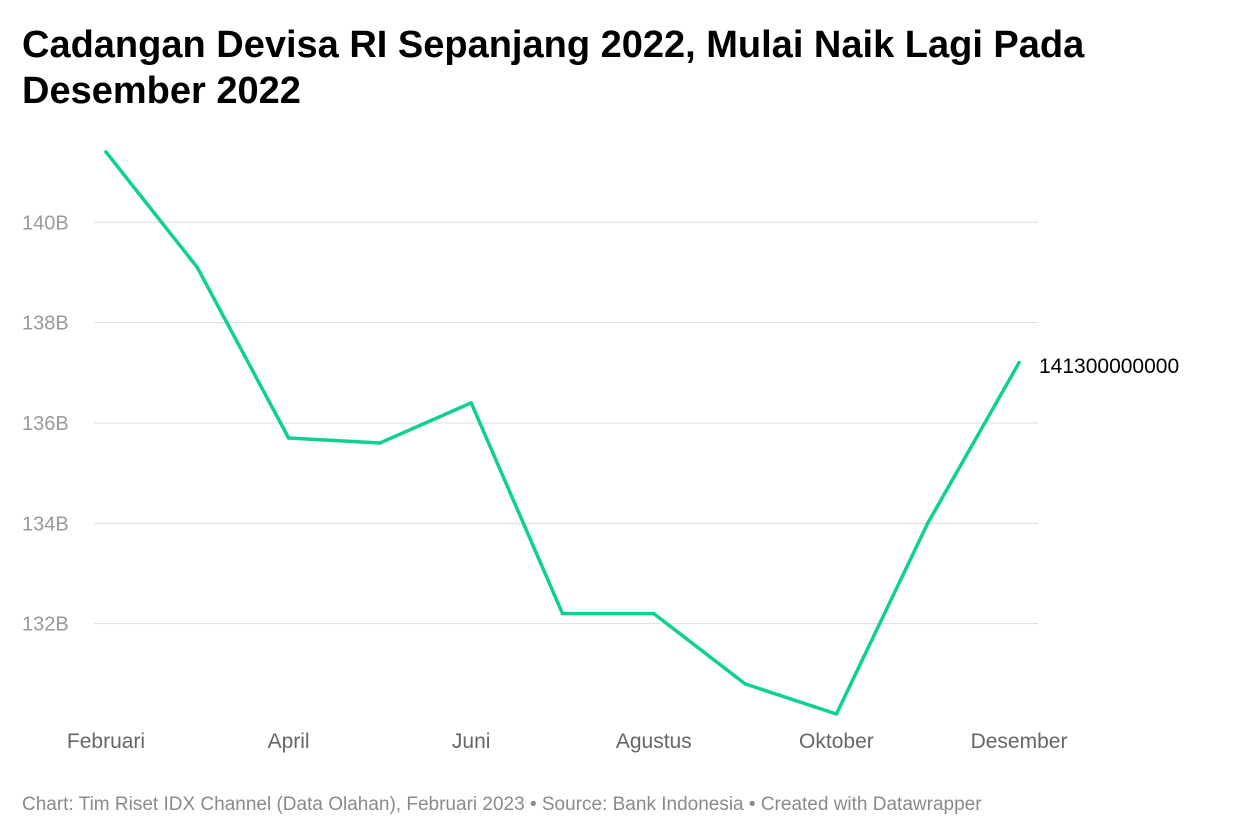  I want to click on x-tick-label: Juni, so click(471, 741).